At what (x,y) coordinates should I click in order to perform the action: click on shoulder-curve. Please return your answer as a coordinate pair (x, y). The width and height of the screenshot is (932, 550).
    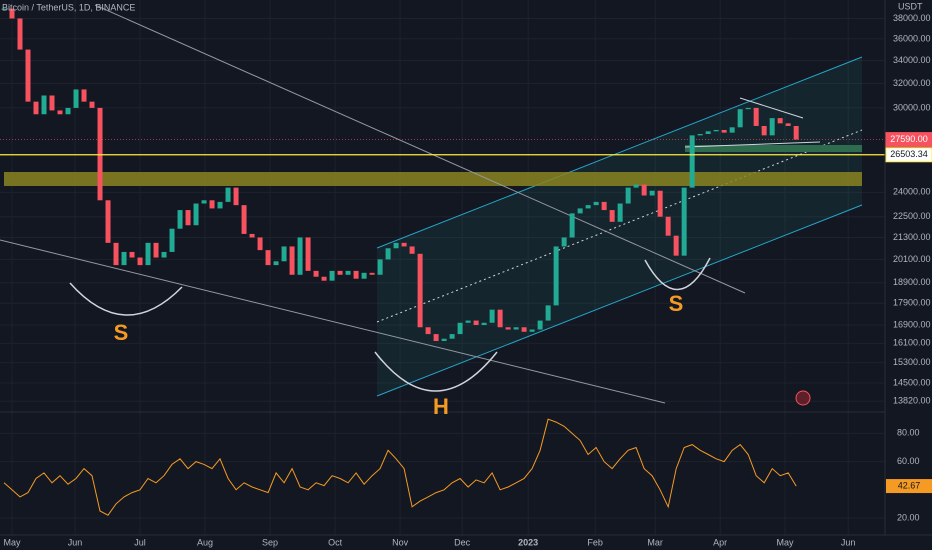
    Looking at the image, I should click on (677, 274).